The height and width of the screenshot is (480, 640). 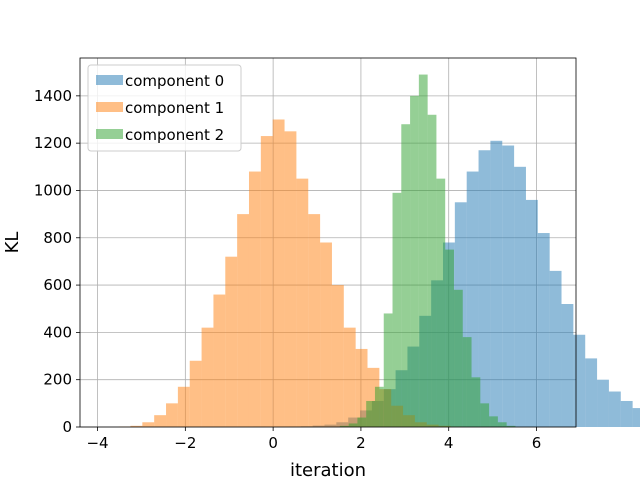 What do you see at coordinates (361, 443) in the screenshot?
I see `x-tick-label: 2` at bounding box center [361, 443].